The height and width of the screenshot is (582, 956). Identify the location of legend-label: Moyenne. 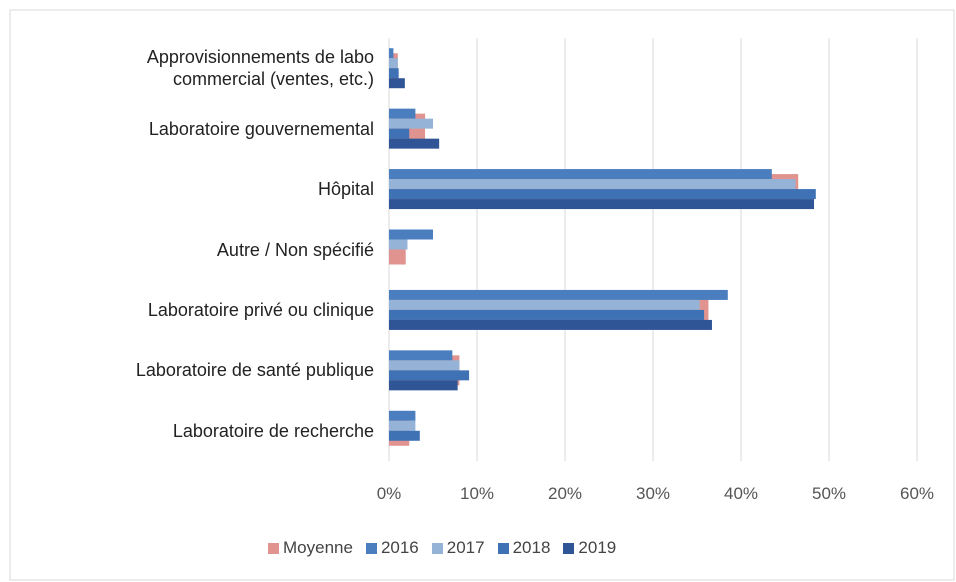
(318, 547).